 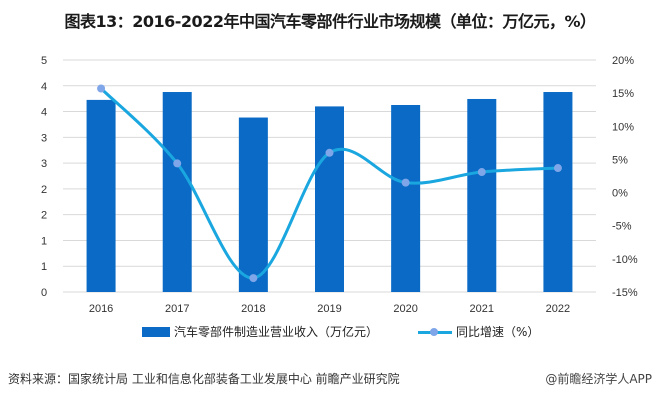 I want to click on right-tick-label: -15%, so click(x=625, y=293).